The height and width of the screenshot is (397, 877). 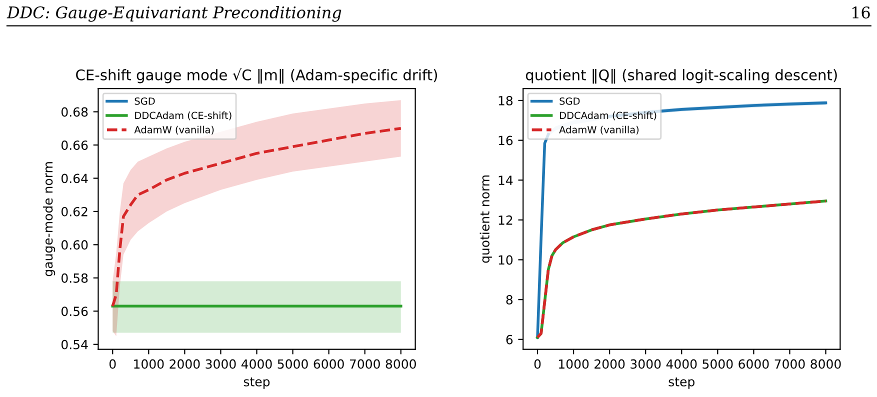 I want to click on text: 16, so click(x=861, y=12).